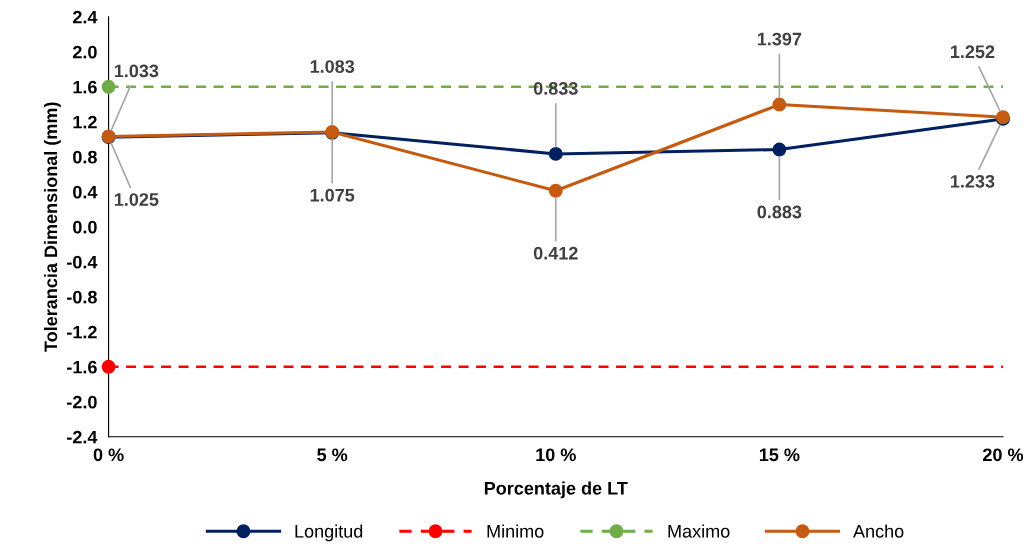  I want to click on y-tick-label: -2.0, so click(82, 402).